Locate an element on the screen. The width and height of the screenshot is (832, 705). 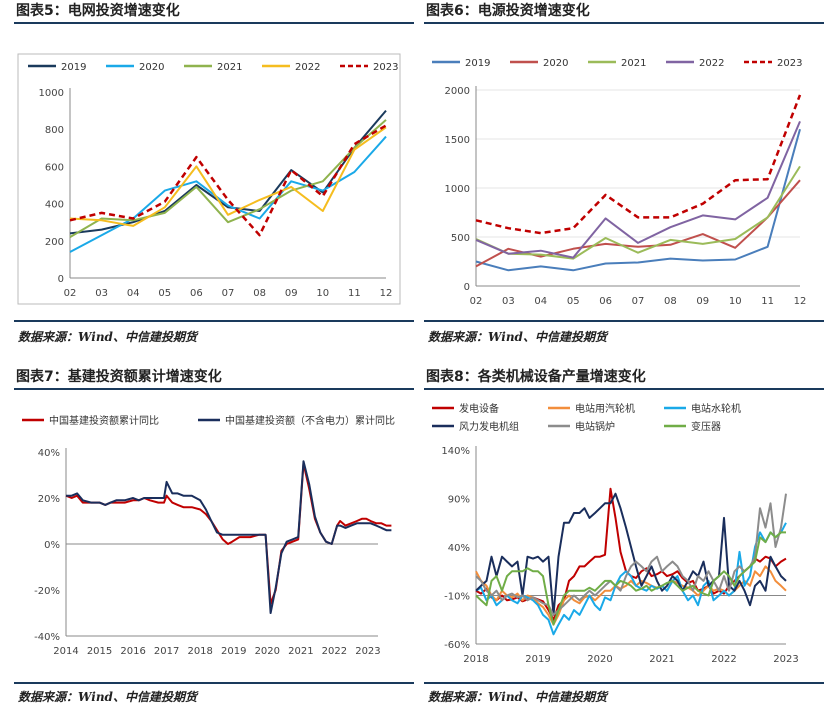
legend-label: 发电设备 is located at coordinates (479, 408).